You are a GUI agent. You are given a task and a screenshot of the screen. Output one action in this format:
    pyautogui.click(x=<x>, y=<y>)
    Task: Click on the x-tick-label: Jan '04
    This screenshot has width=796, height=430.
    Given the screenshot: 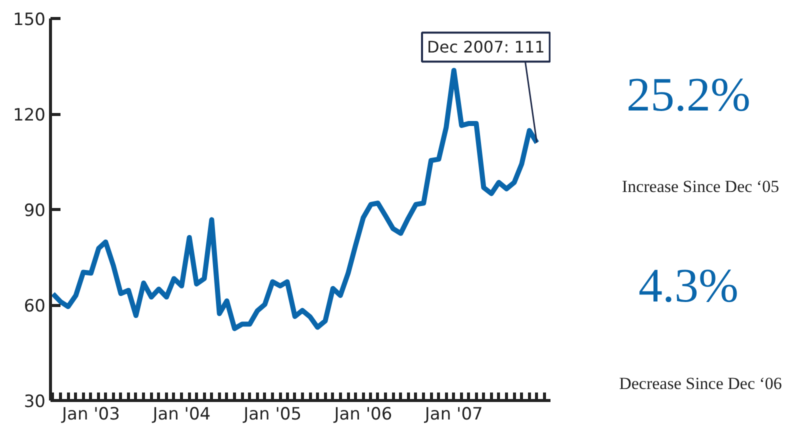 What is the action you would take?
    pyautogui.click(x=181, y=414)
    